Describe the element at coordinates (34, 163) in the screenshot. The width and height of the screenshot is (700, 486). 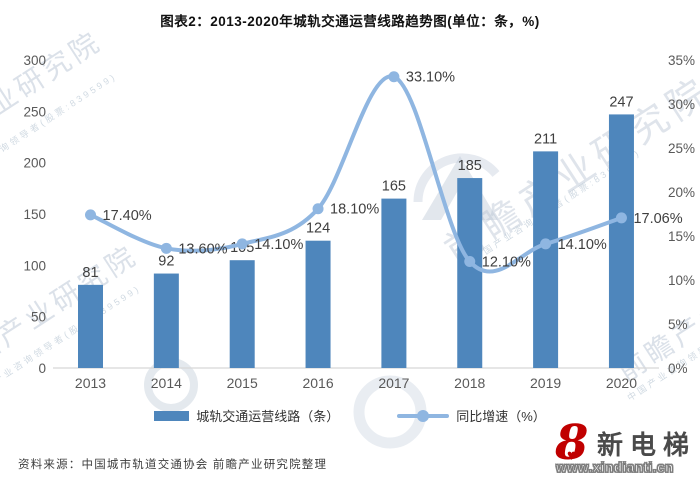
I see `left-axis-tick: 200` at that location.